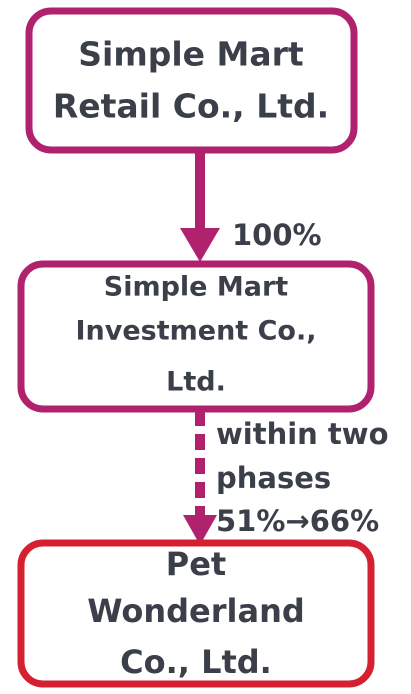 This screenshot has height=694, width=411. What do you see at coordinates (196, 611) in the screenshot?
I see `node-label: Wonderland` at bounding box center [196, 611].